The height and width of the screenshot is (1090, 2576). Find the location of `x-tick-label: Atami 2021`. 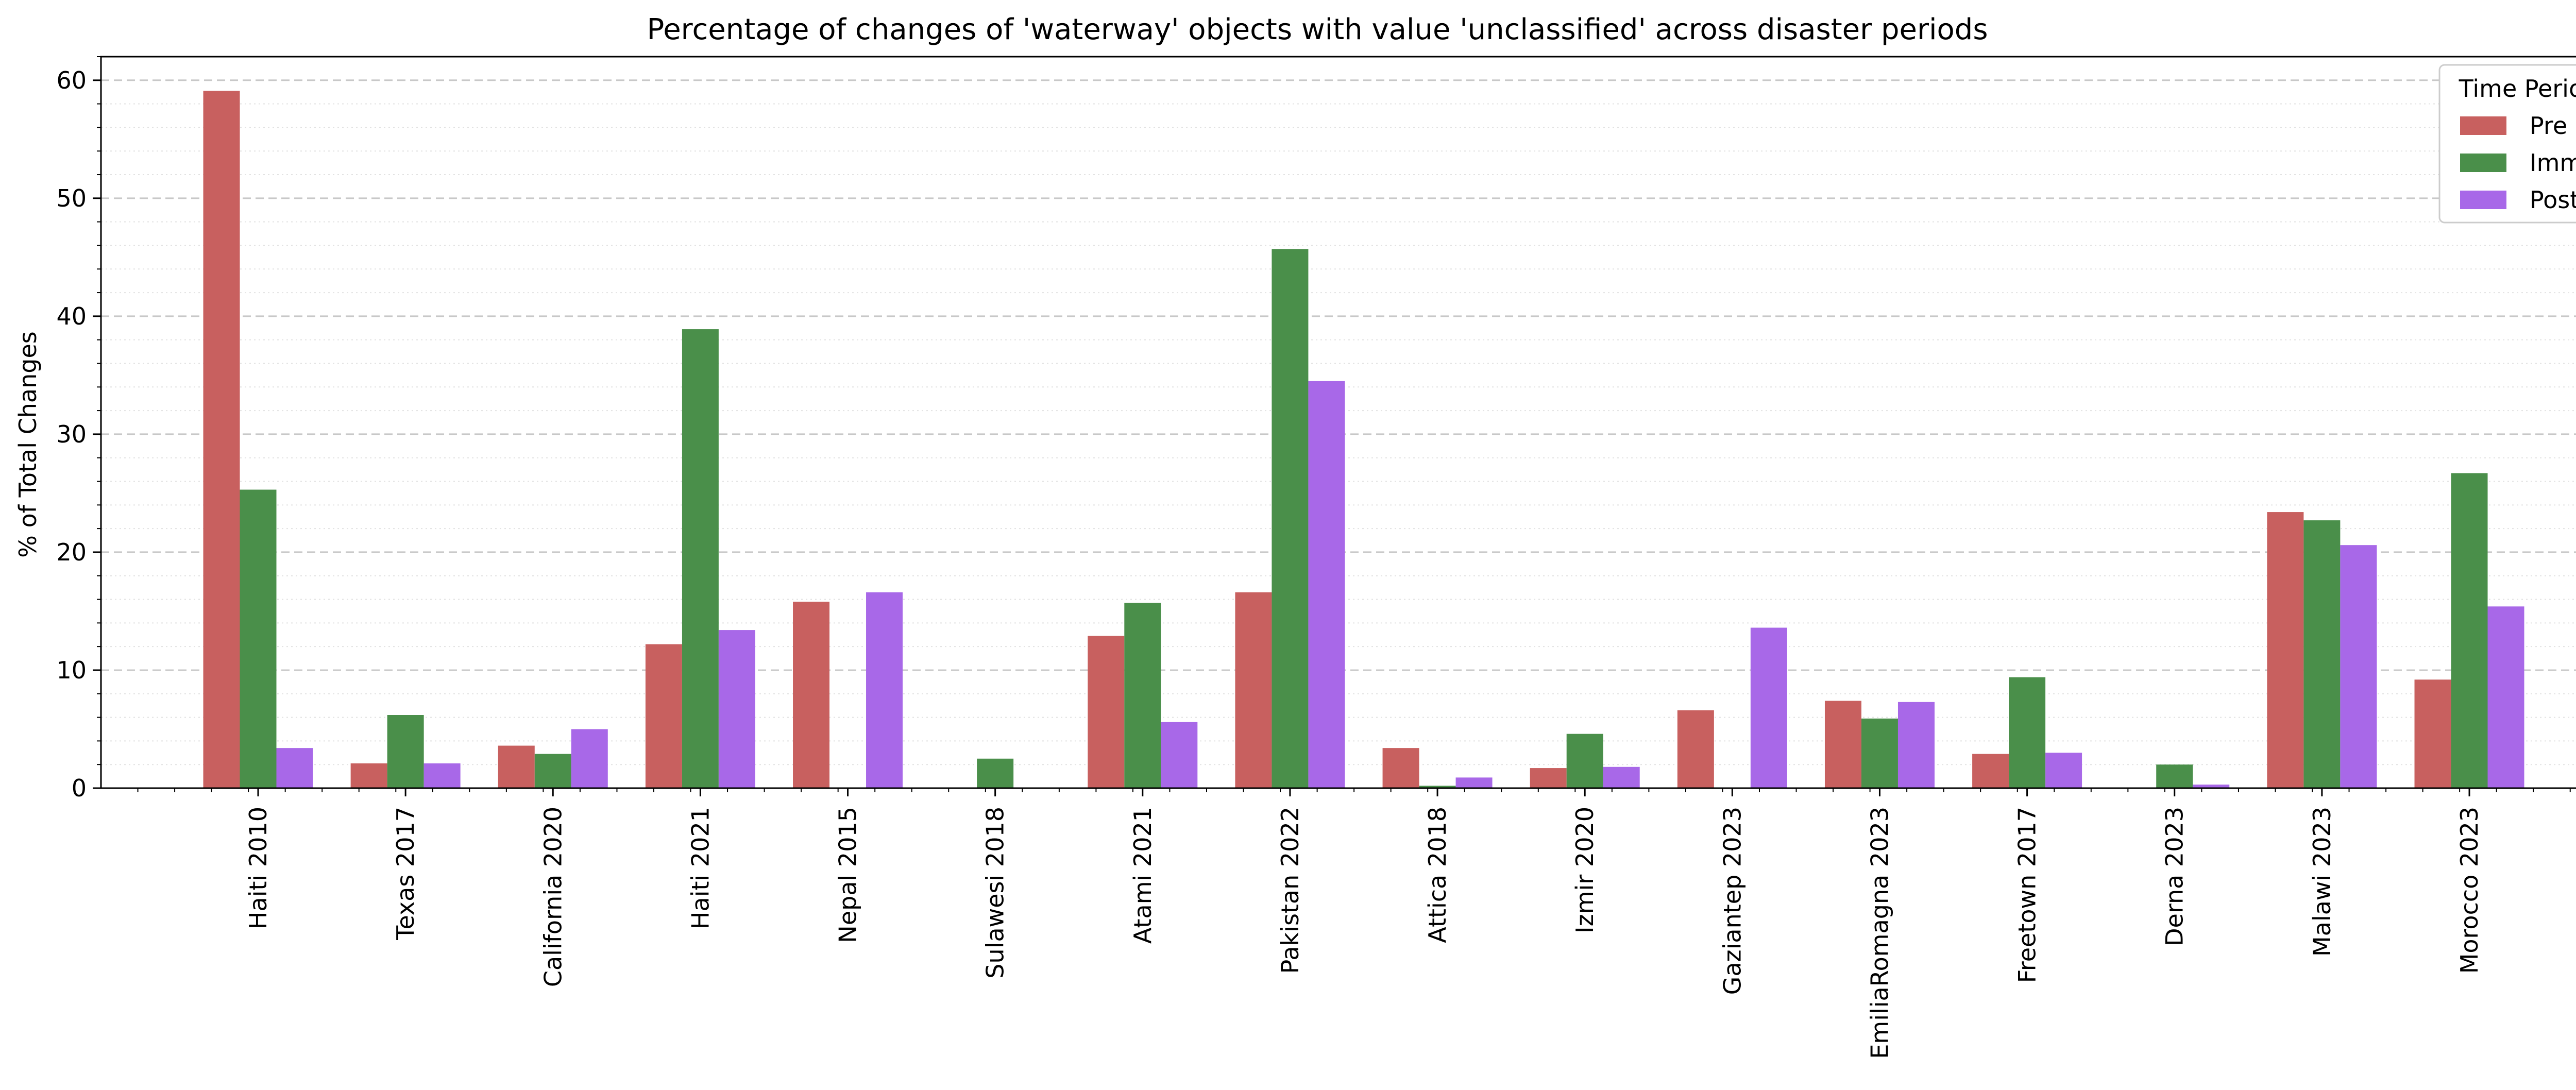

x-tick-label: Atami 2021 is located at coordinates (1143, 875).